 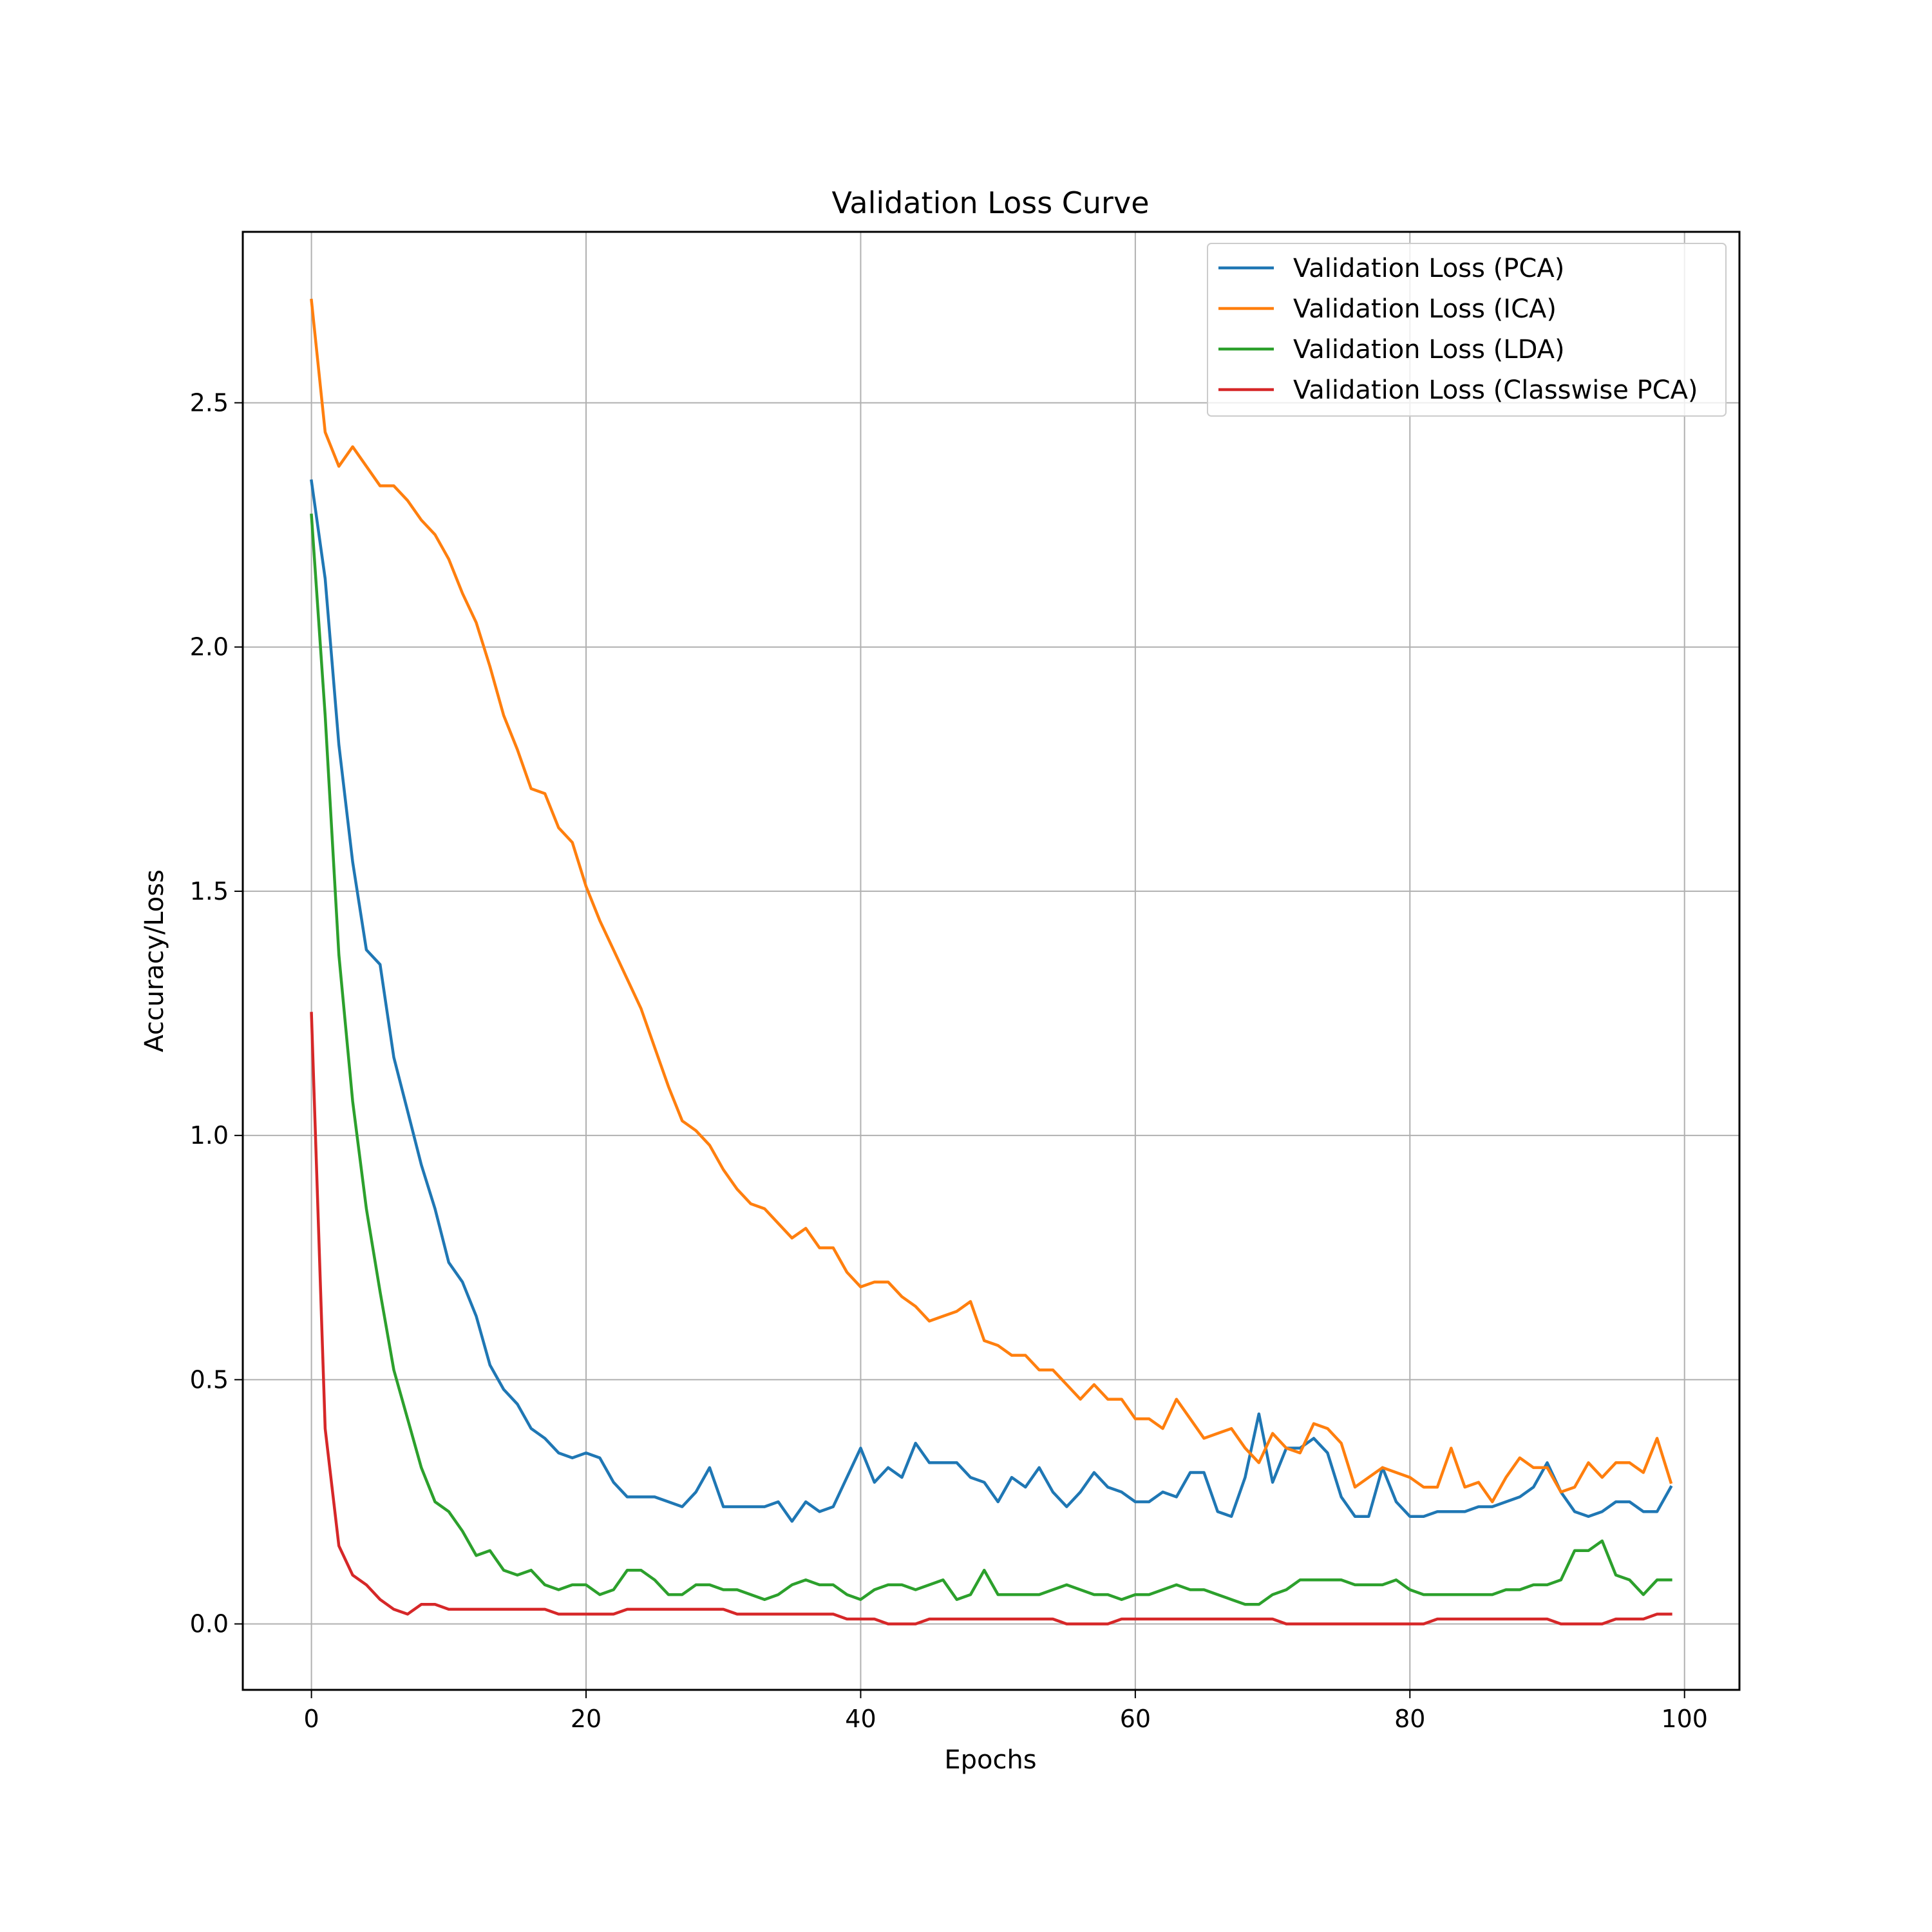 I want to click on x-tick-label: 60, so click(x=1135, y=1719).